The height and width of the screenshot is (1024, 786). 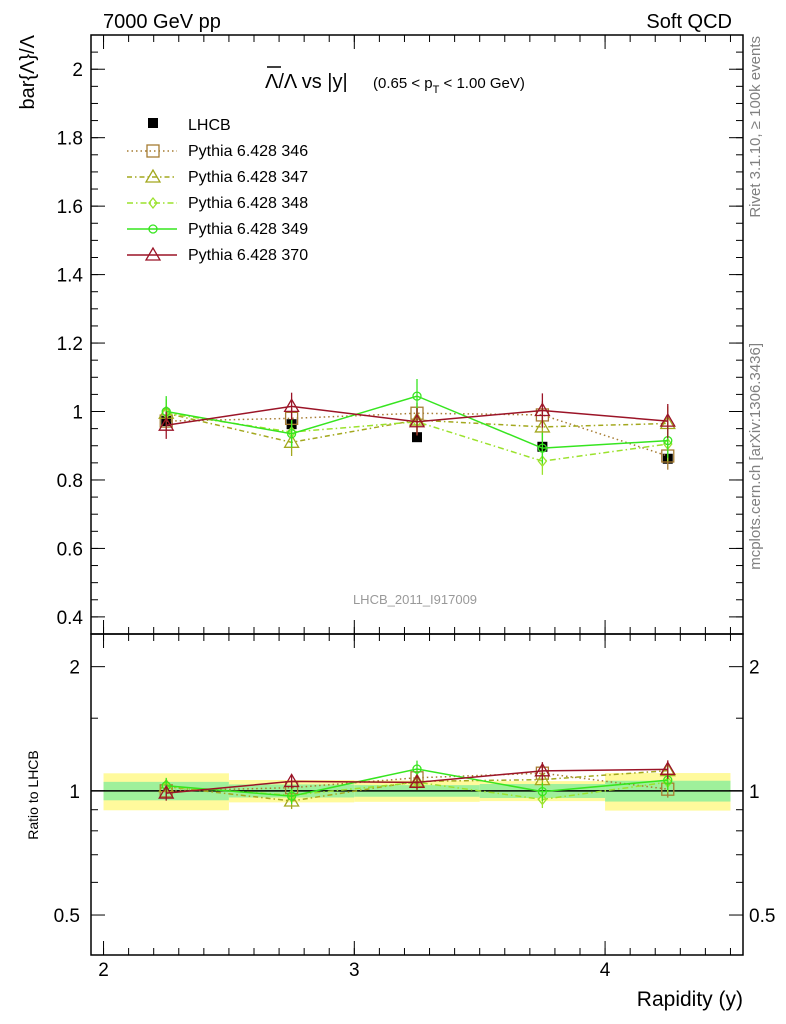 I want to click on header-right-label: Soft QCD, so click(x=689, y=22).